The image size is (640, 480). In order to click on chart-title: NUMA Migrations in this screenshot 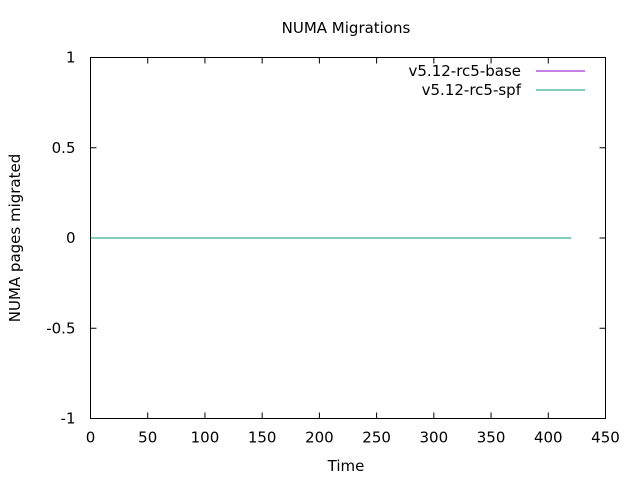, I will do `click(346, 28)`.